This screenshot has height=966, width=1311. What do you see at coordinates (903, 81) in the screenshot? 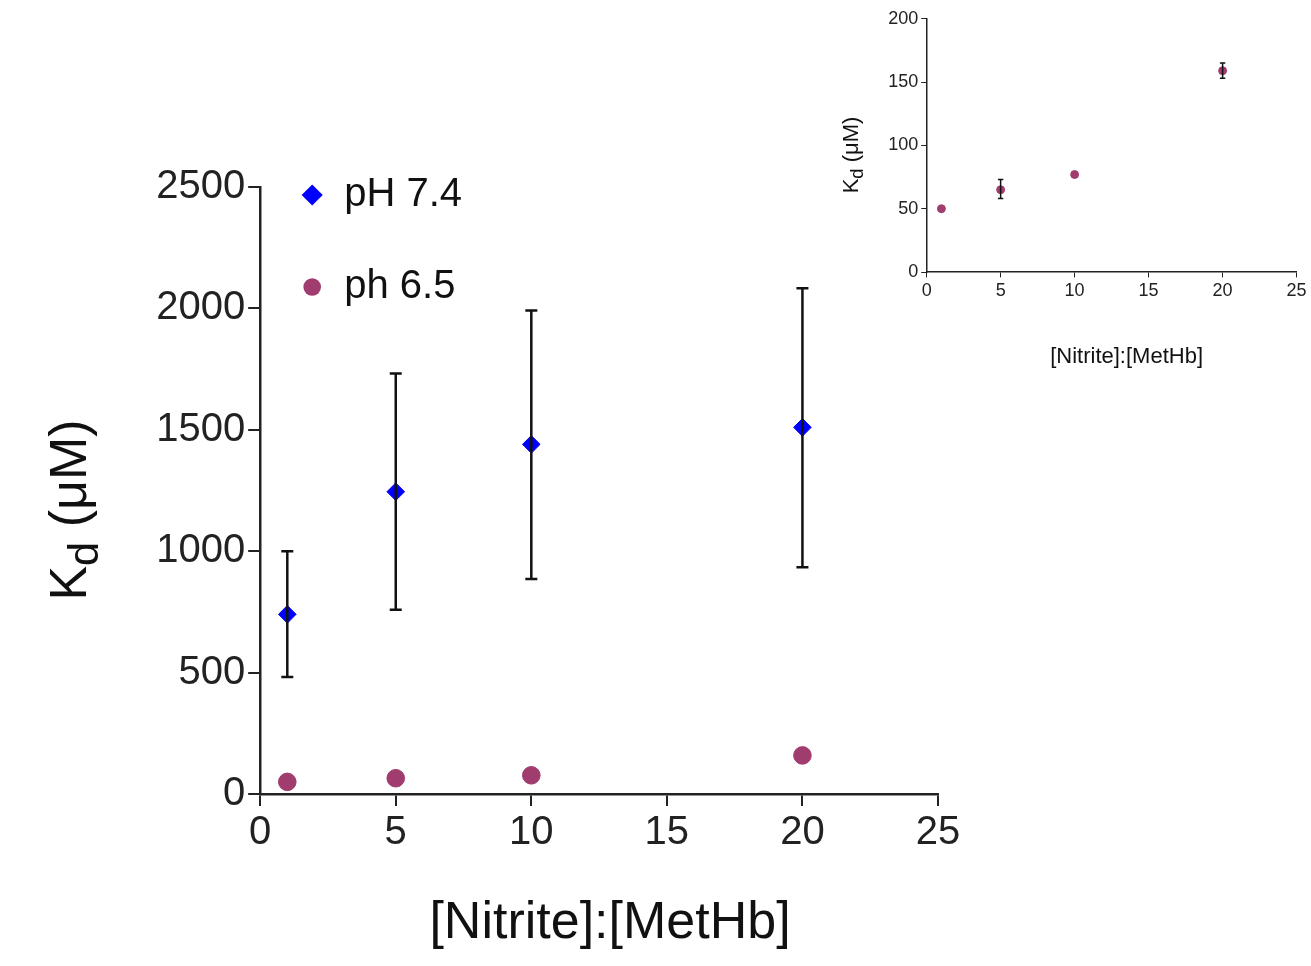
I see `y-tick-label: 150` at bounding box center [903, 81].